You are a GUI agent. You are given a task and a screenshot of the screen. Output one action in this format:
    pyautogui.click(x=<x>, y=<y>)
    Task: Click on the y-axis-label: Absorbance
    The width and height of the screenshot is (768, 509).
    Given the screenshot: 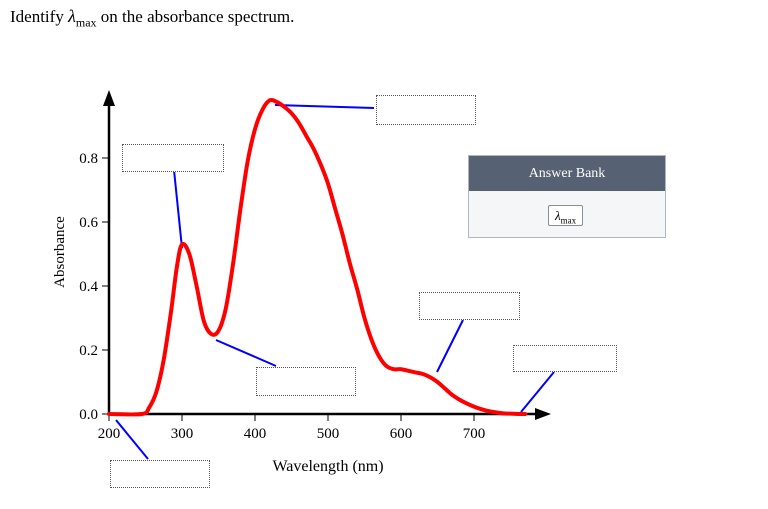 What is the action you would take?
    pyautogui.click(x=60, y=252)
    